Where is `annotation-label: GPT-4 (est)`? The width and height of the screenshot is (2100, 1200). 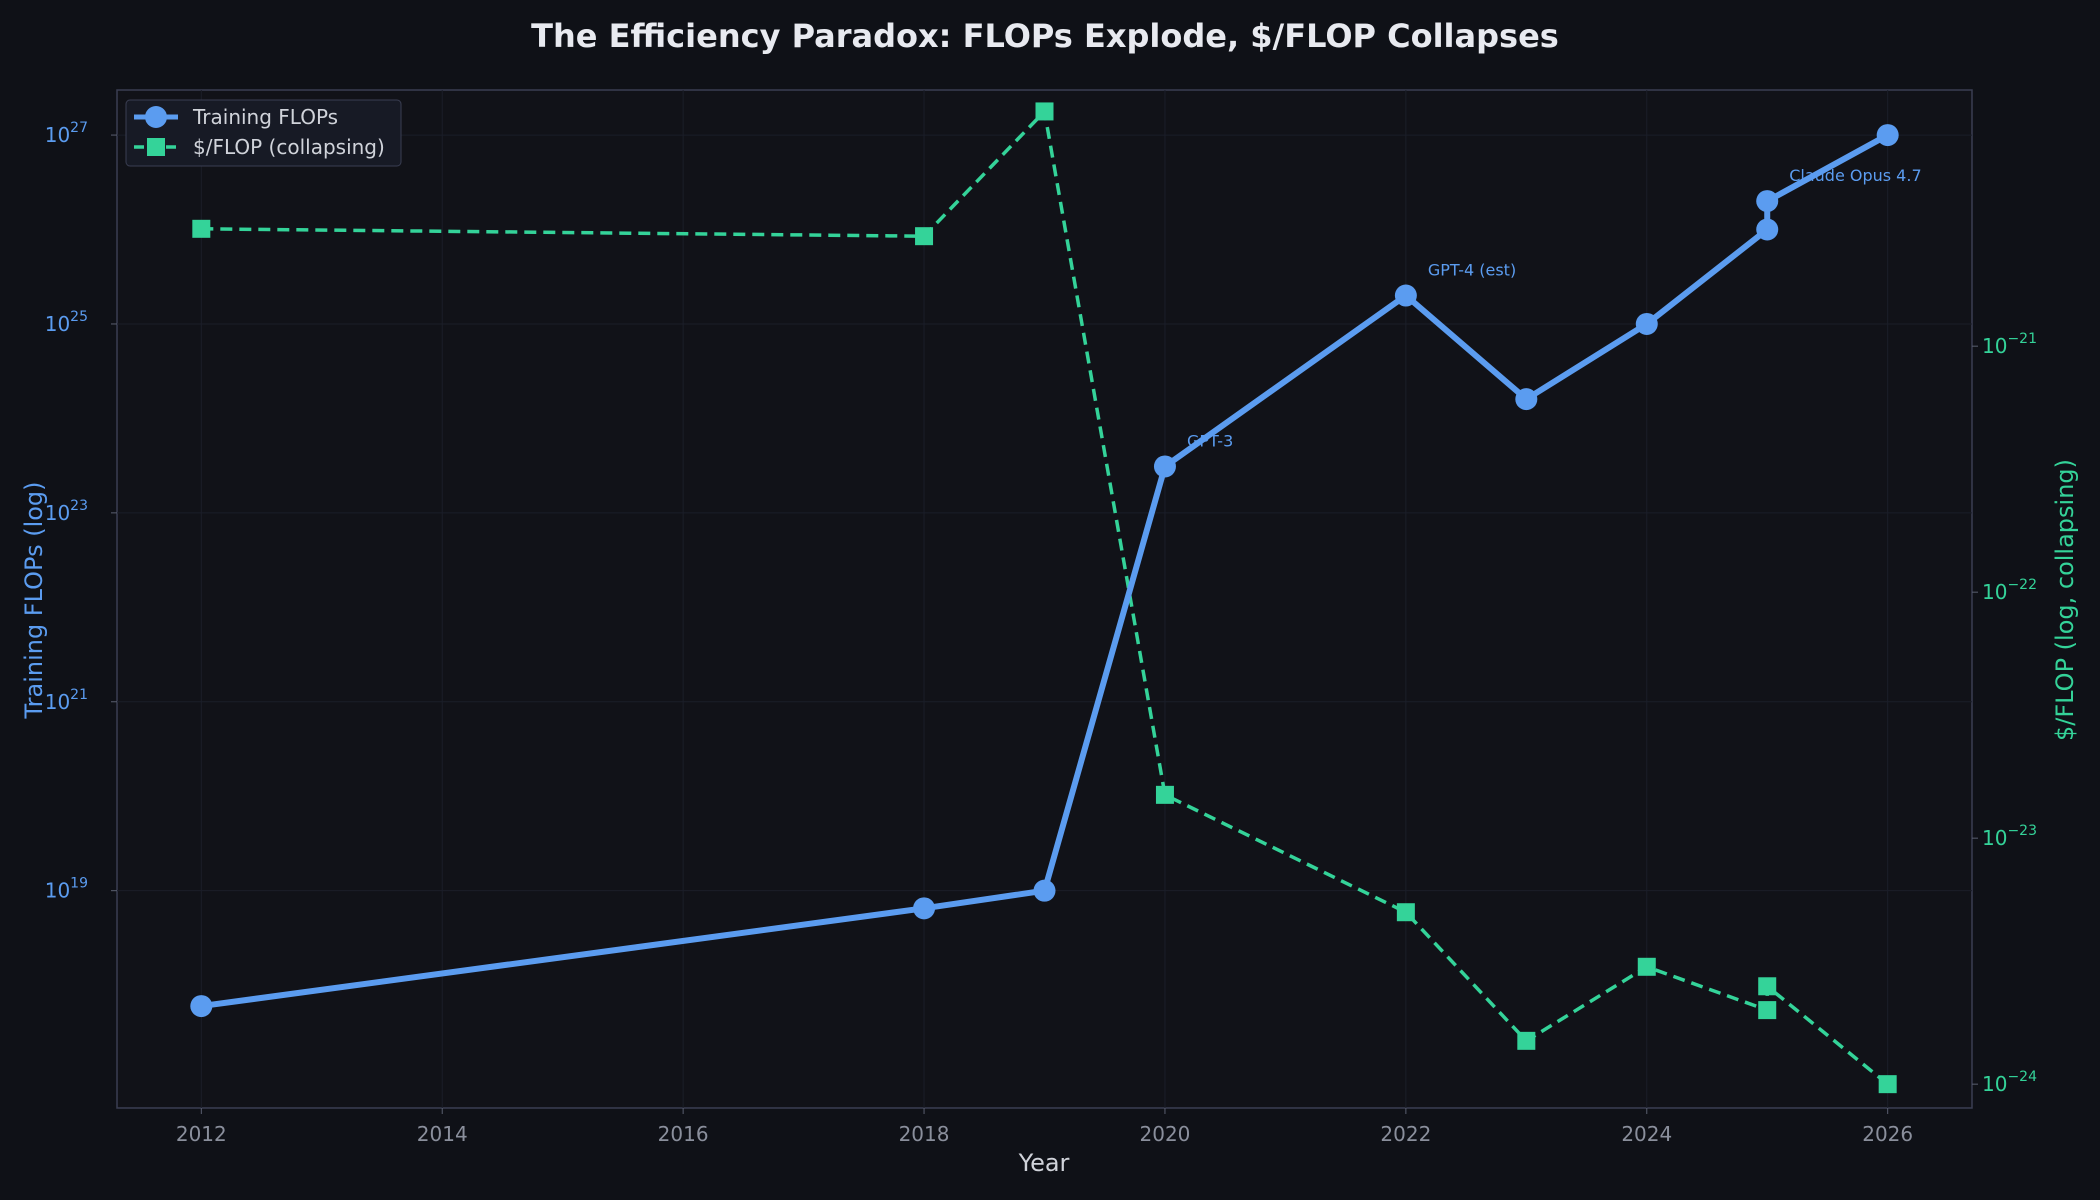 annotation-label: GPT-4 (est) is located at coordinates (1472, 270).